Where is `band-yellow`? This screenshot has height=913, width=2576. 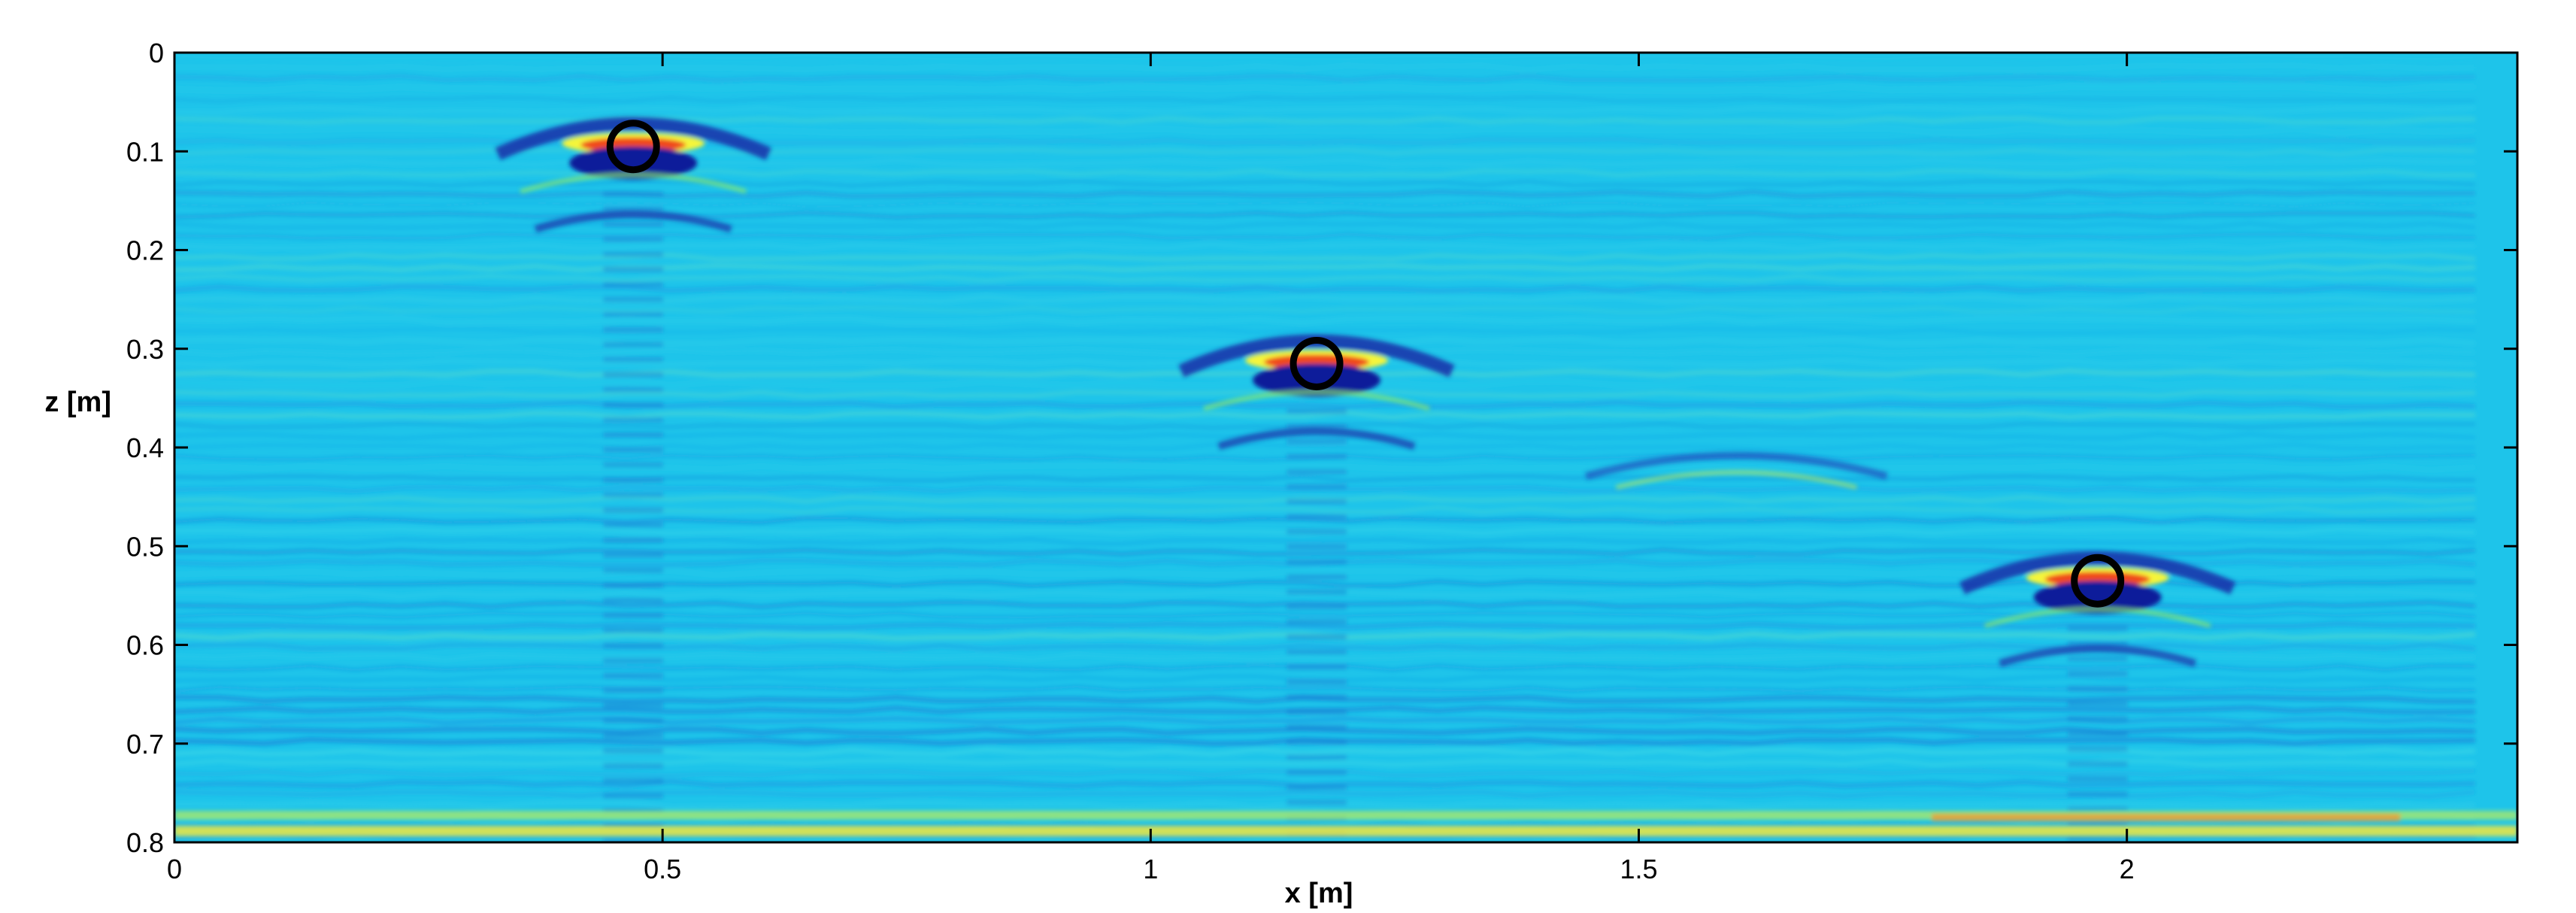 band-yellow is located at coordinates (1345, 831).